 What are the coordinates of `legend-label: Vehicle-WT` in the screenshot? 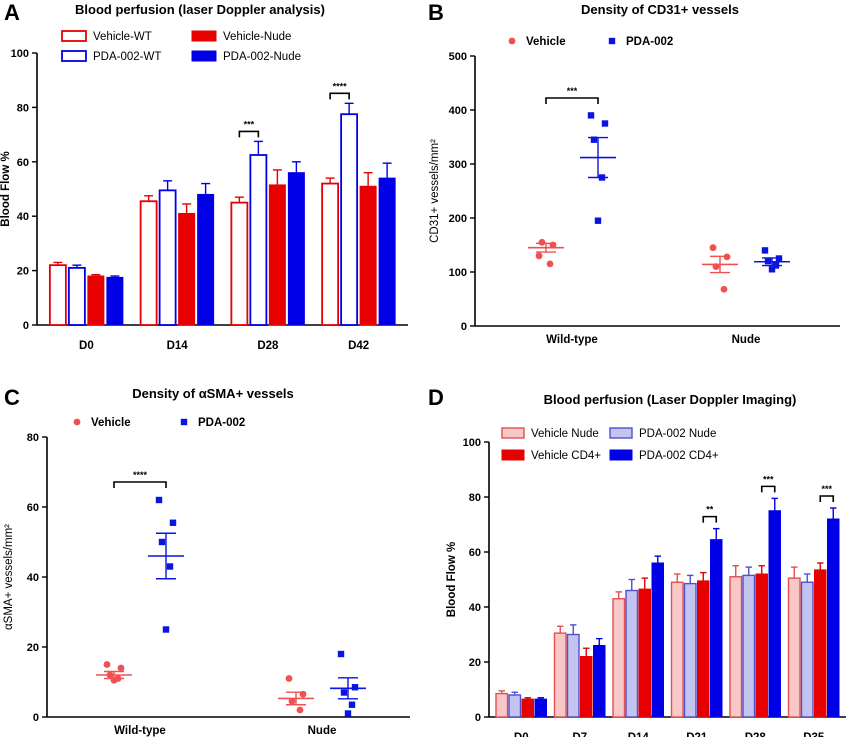 It's located at (122, 37).